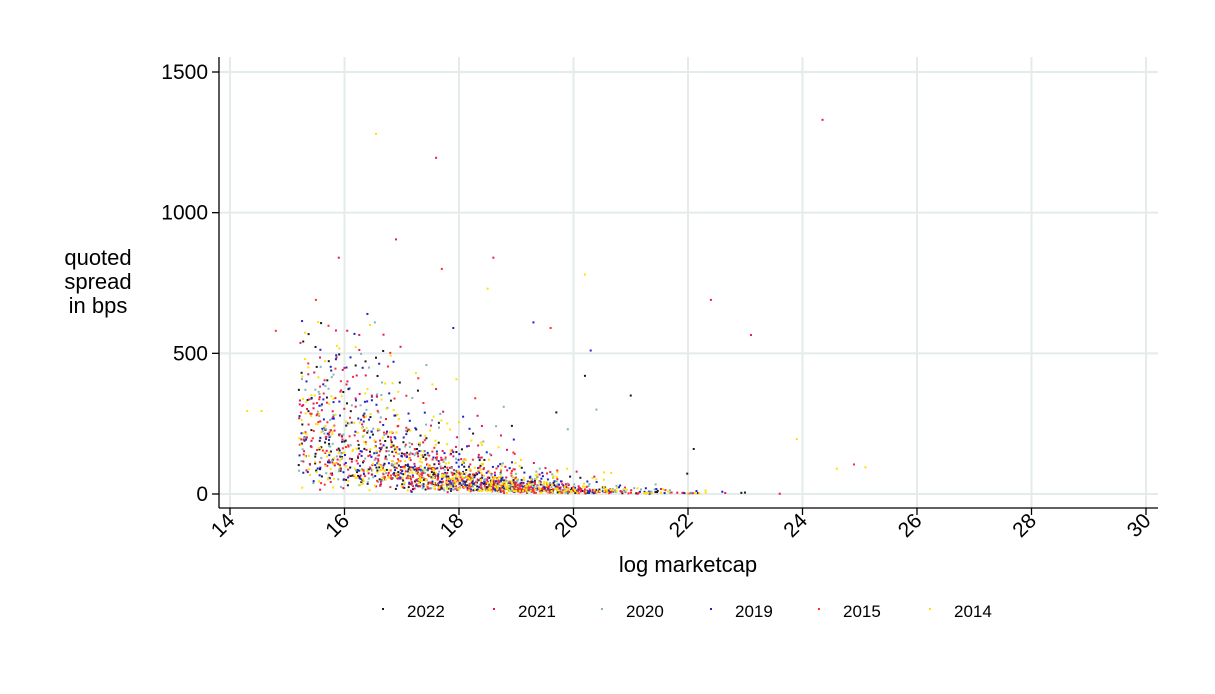 Image resolution: width=1215 pixels, height=694 pixels. I want to click on legend-label-2022: 2022, so click(426, 611).